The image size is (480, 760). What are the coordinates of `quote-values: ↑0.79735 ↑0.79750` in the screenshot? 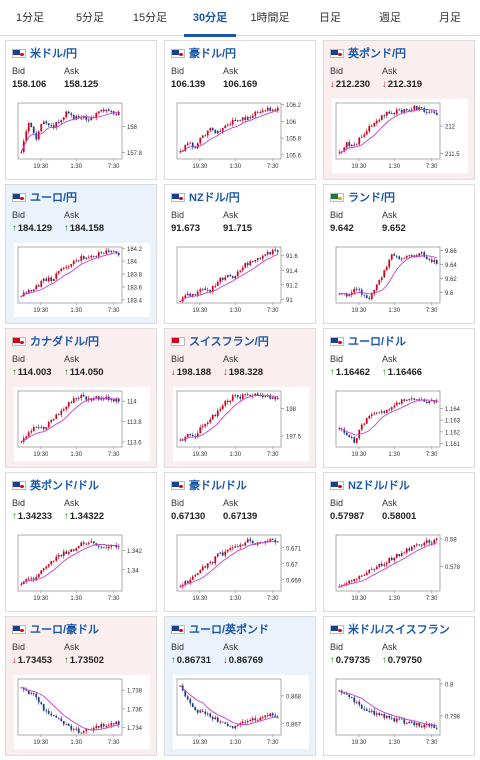 It's located at (399, 661).